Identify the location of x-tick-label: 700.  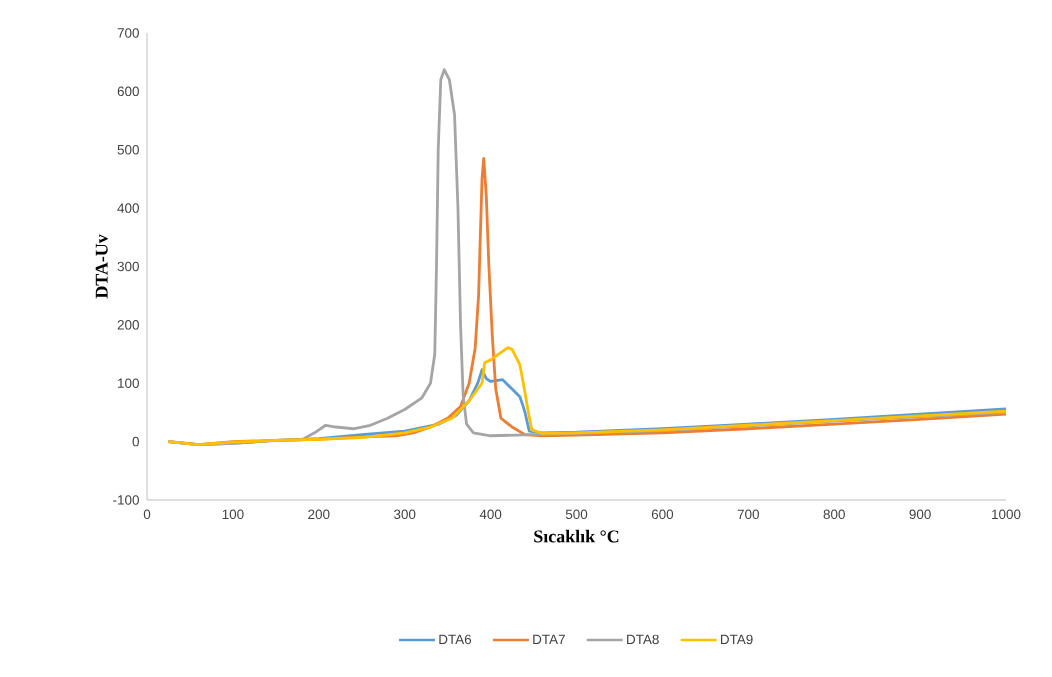
(748, 514).